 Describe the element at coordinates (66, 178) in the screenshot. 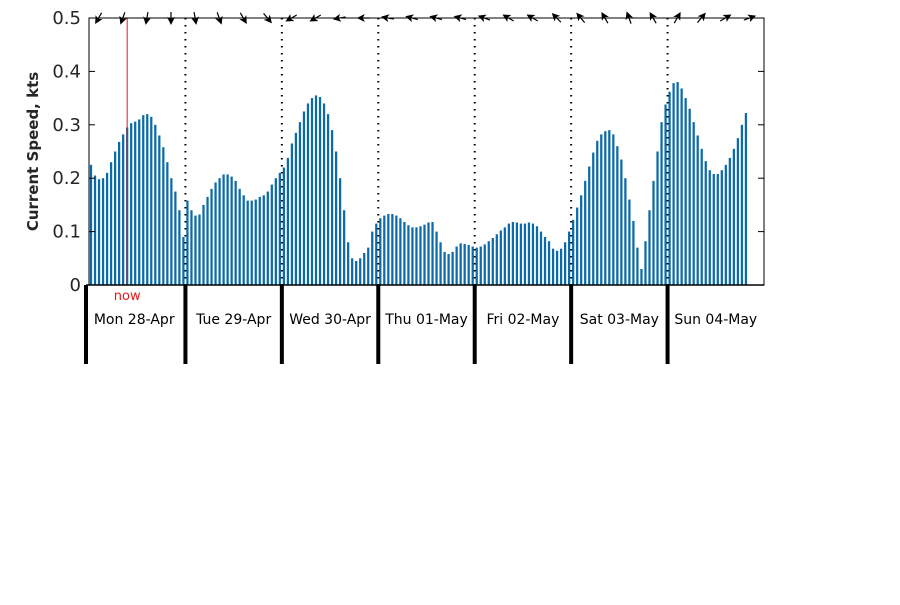

I see `y-tick-label: 0.2` at that location.